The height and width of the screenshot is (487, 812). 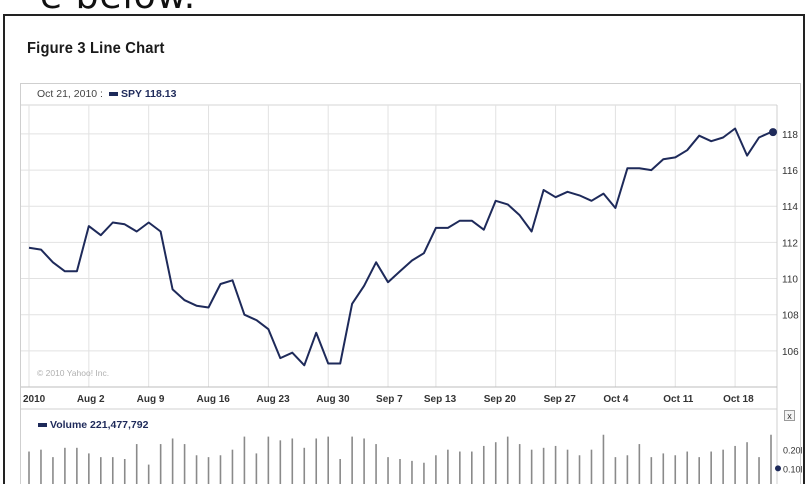 I want to click on volume-tick-label: 0.20B, so click(x=792, y=451).